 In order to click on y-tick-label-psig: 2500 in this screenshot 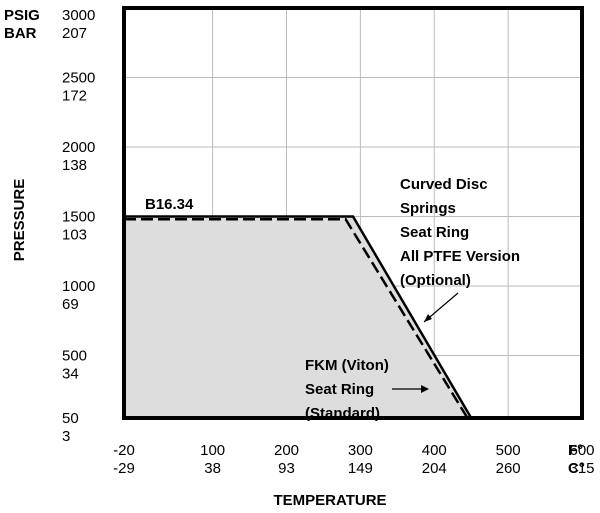, I will do `click(78, 77)`.